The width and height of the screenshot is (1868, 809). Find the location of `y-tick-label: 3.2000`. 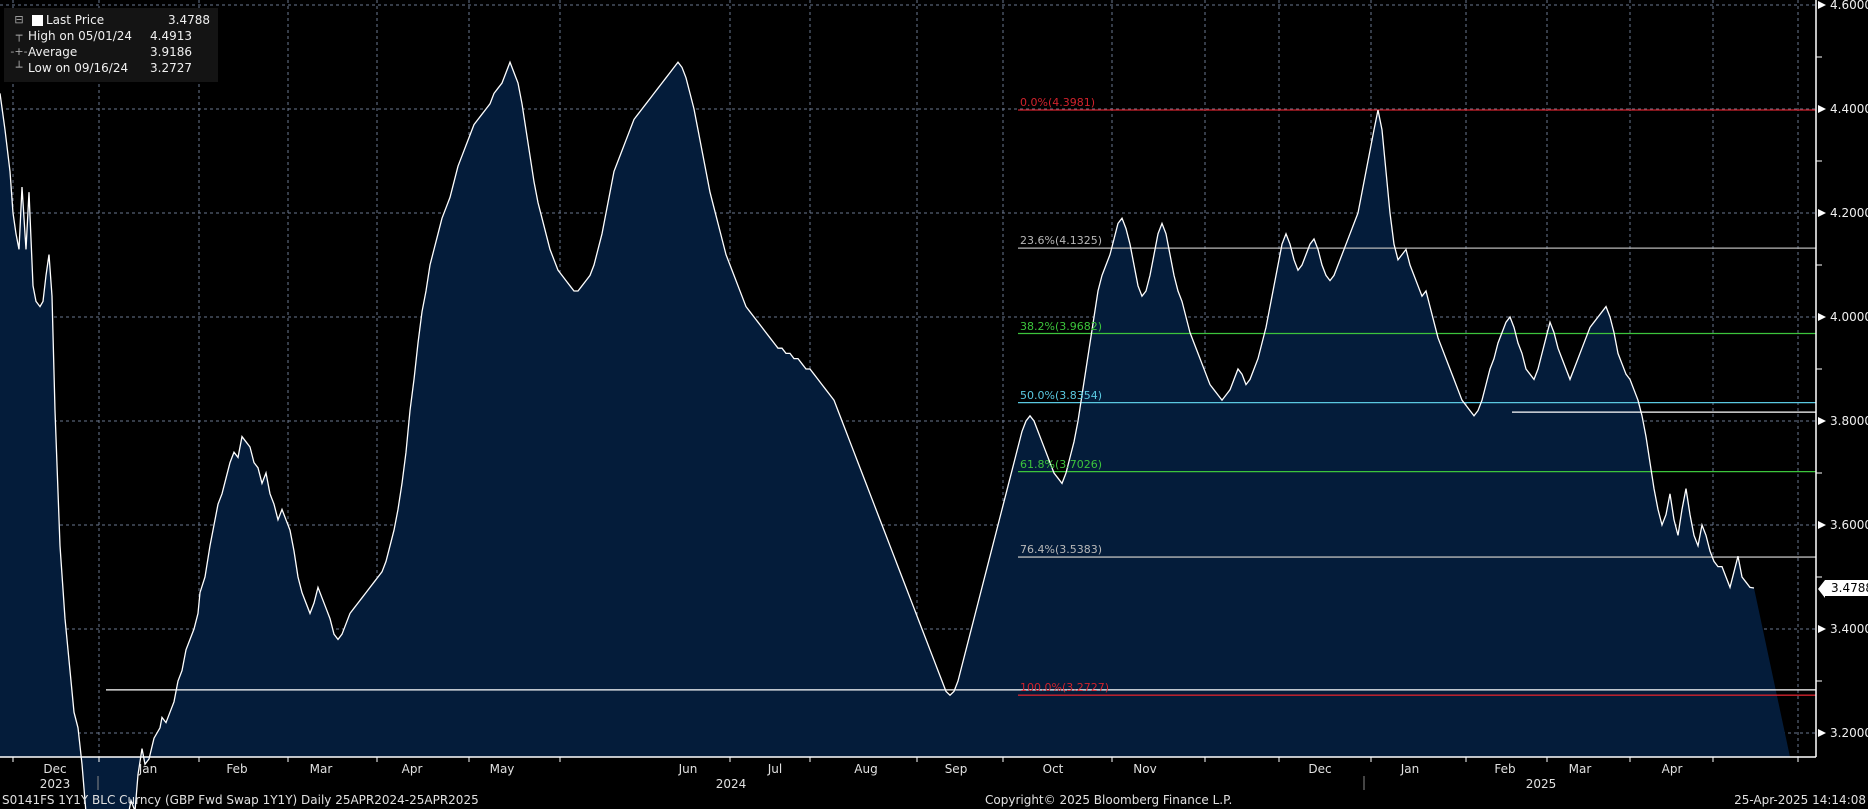

y-tick-label: 3.2000 is located at coordinates (1849, 733).